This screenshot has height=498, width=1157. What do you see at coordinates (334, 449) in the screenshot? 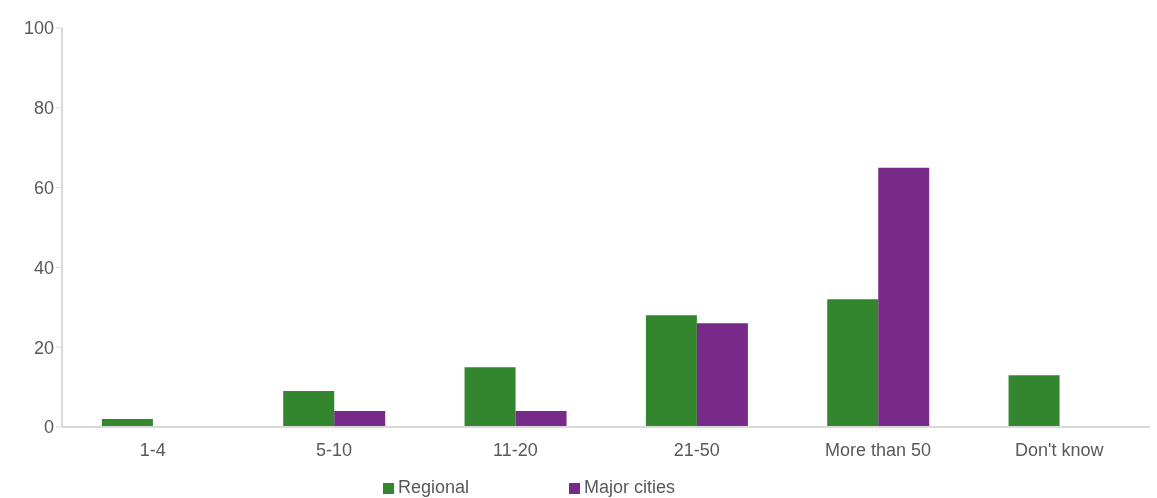
I see `x-tick-label: 5-10` at bounding box center [334, 449].